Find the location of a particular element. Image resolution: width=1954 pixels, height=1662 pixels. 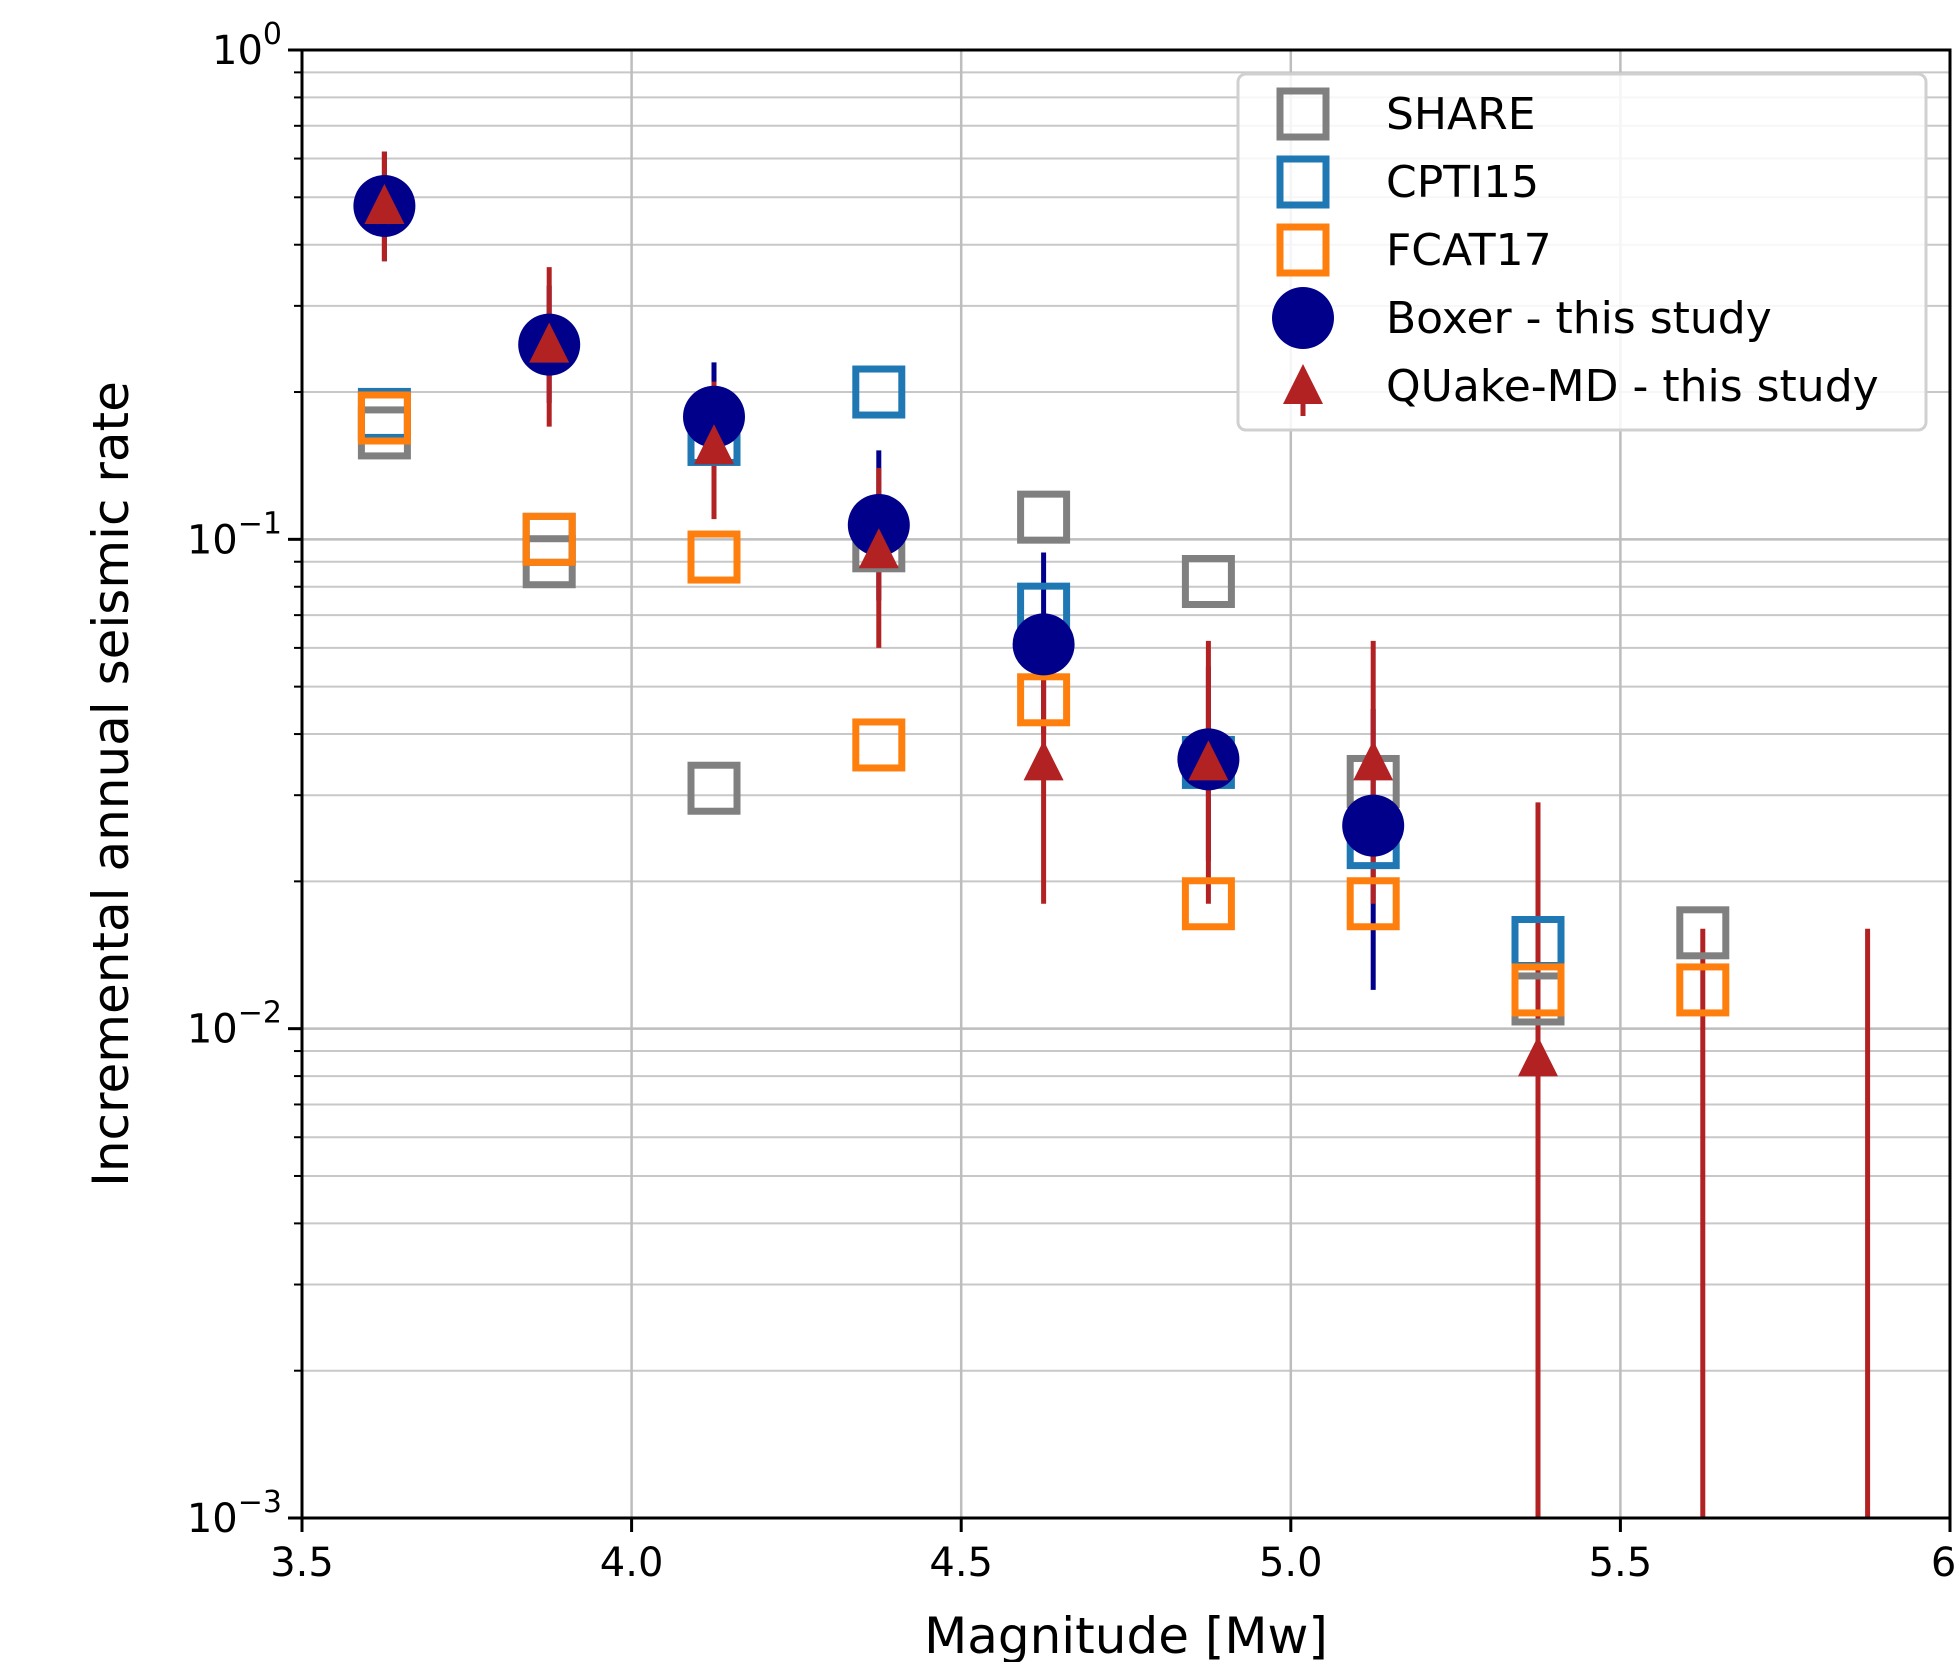

x-tick-label: 5.0 is located at coordinates (1291, 1563).